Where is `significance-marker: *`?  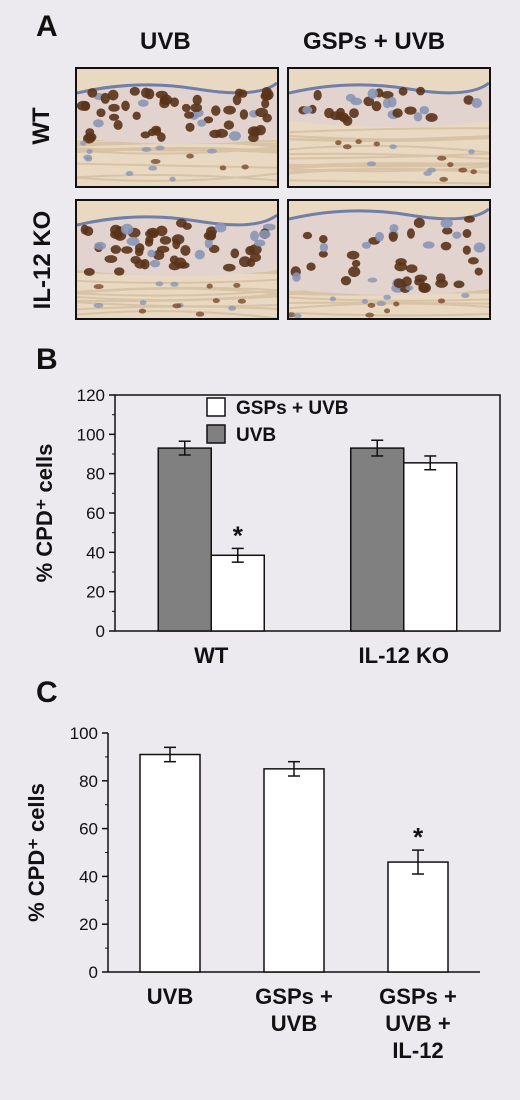 significance-marker: * is located at coordinates (418, 837).